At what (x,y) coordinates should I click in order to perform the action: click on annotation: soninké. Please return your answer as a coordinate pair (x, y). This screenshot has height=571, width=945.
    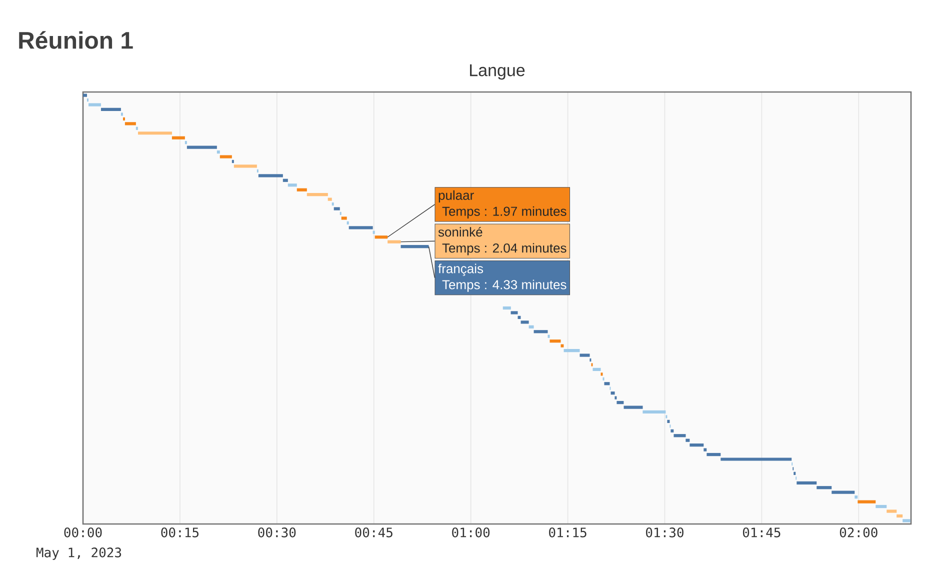
    Looking at the image, I should click on (460, 231).